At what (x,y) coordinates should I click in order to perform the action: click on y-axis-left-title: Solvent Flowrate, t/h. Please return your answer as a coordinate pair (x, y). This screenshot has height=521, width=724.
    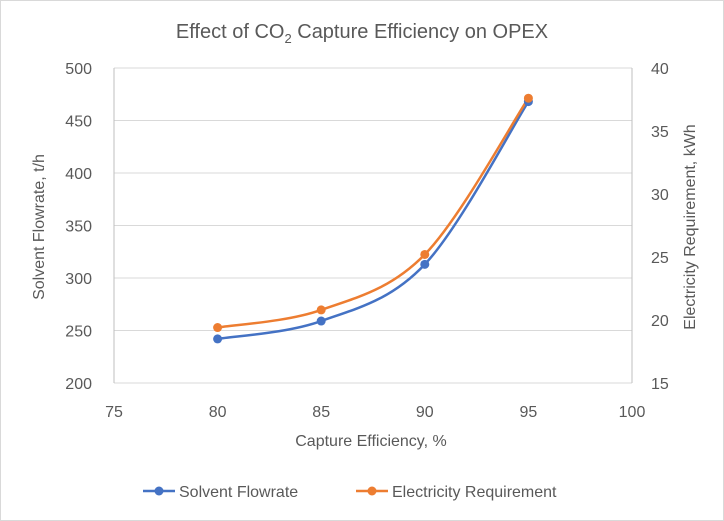
    Looking at the image, I should click on (39, 227).